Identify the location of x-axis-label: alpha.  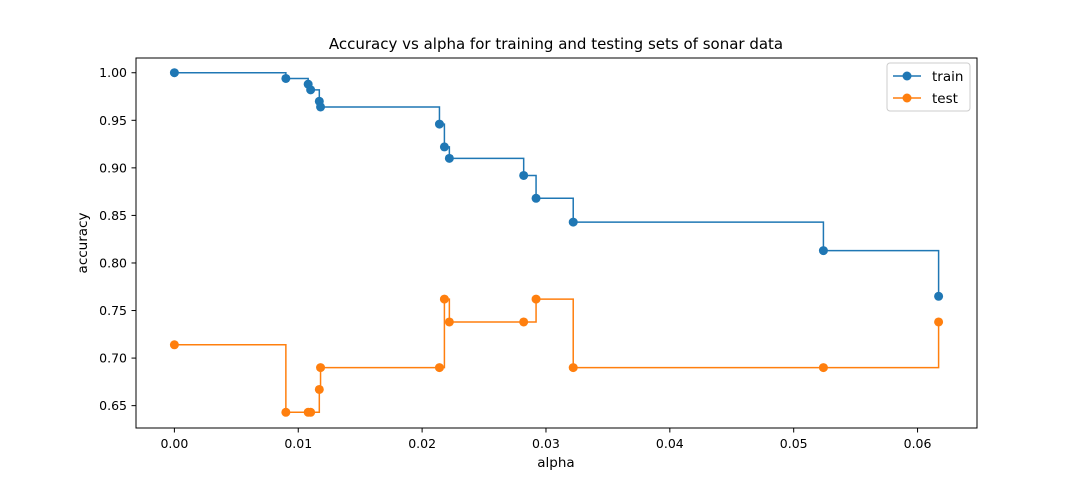
(555, 463).